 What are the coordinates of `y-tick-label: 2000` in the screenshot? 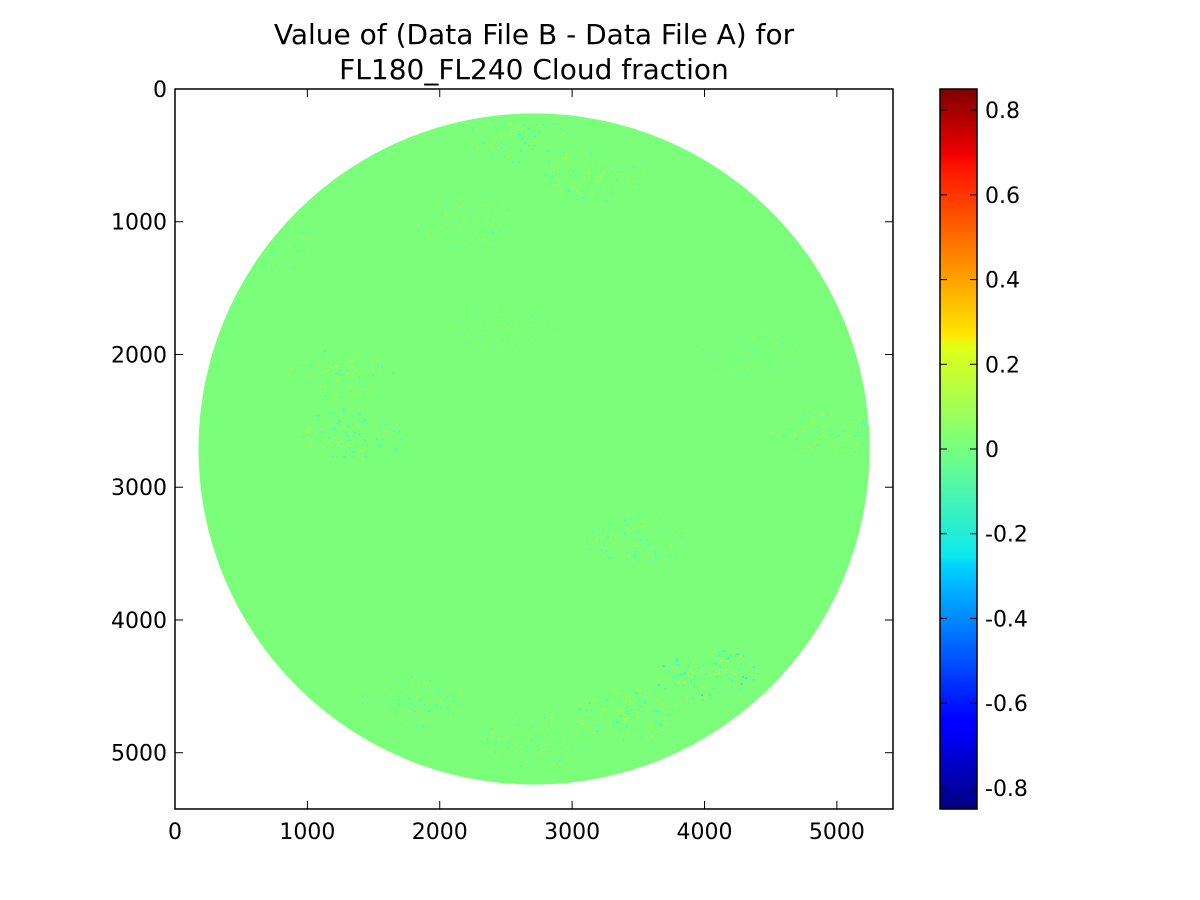 It's located at (139, 355).